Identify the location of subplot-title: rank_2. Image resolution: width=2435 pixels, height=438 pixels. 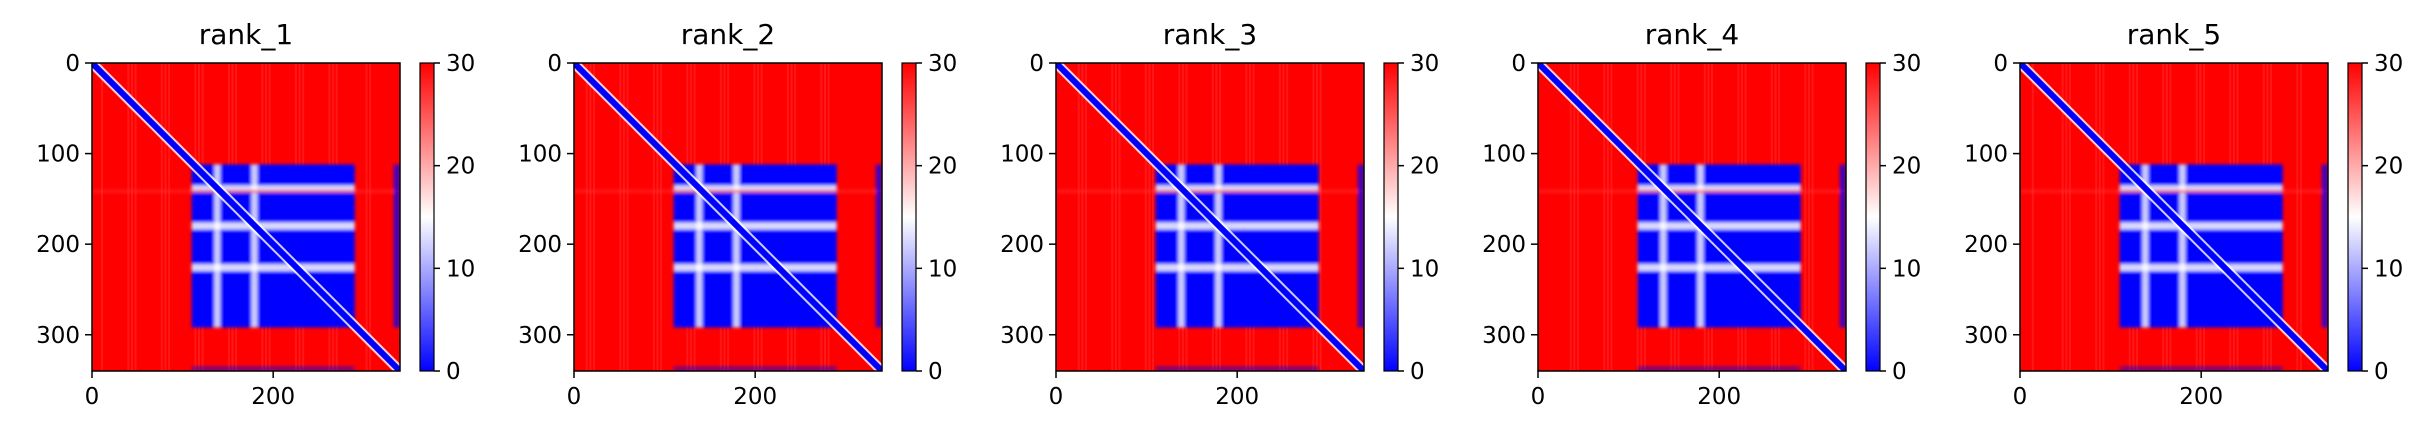
(728, 34).